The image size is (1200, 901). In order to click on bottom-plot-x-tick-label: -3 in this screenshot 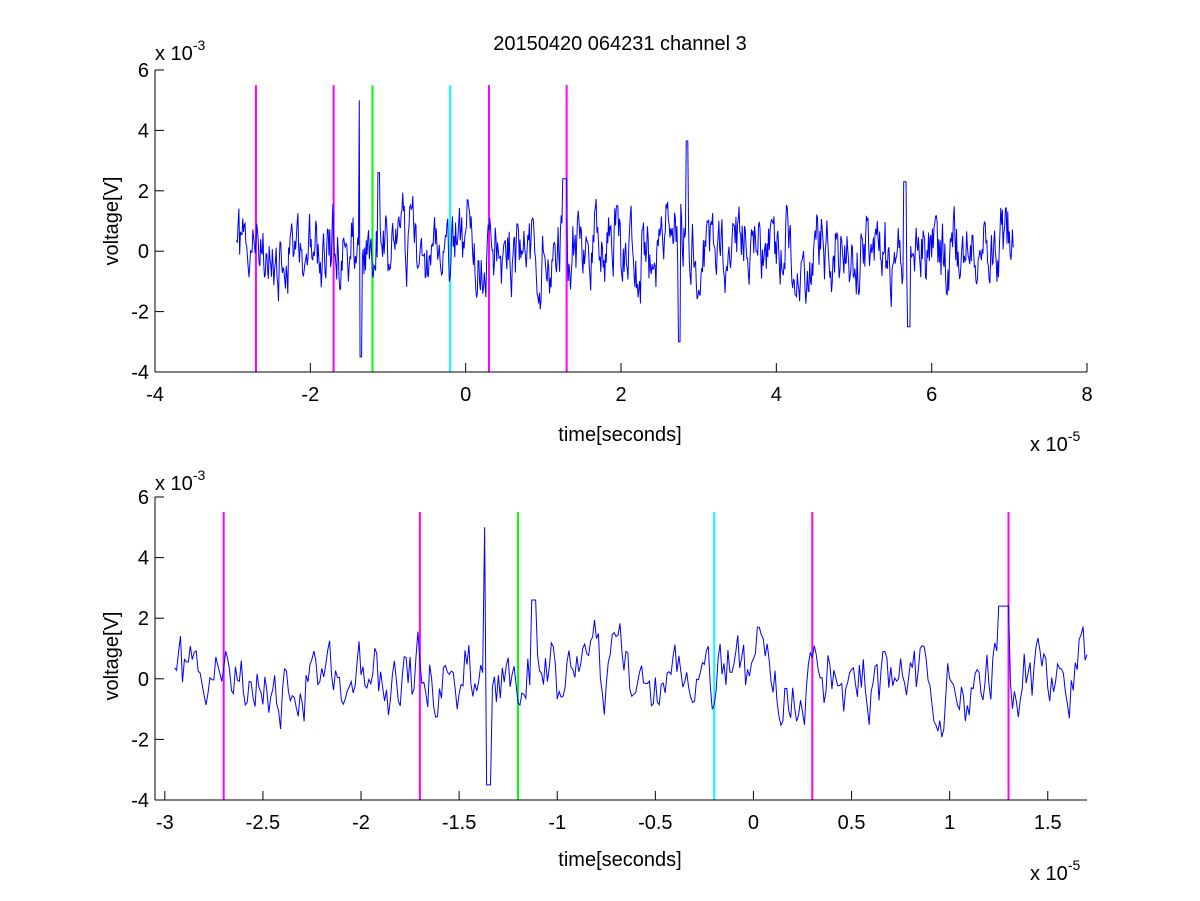, I will do `click(165, 823)`.